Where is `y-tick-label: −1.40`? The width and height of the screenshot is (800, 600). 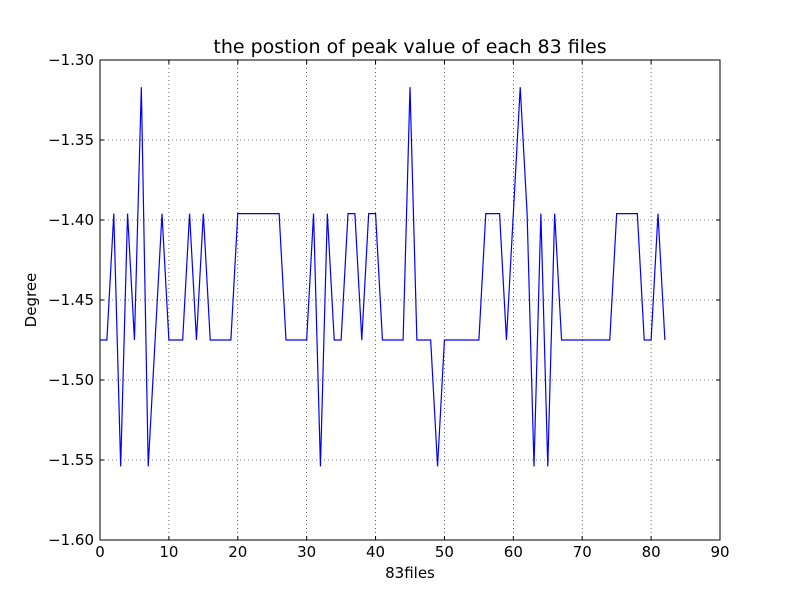
y-tick-label: −1.40 is located at coordinates (71, 220).